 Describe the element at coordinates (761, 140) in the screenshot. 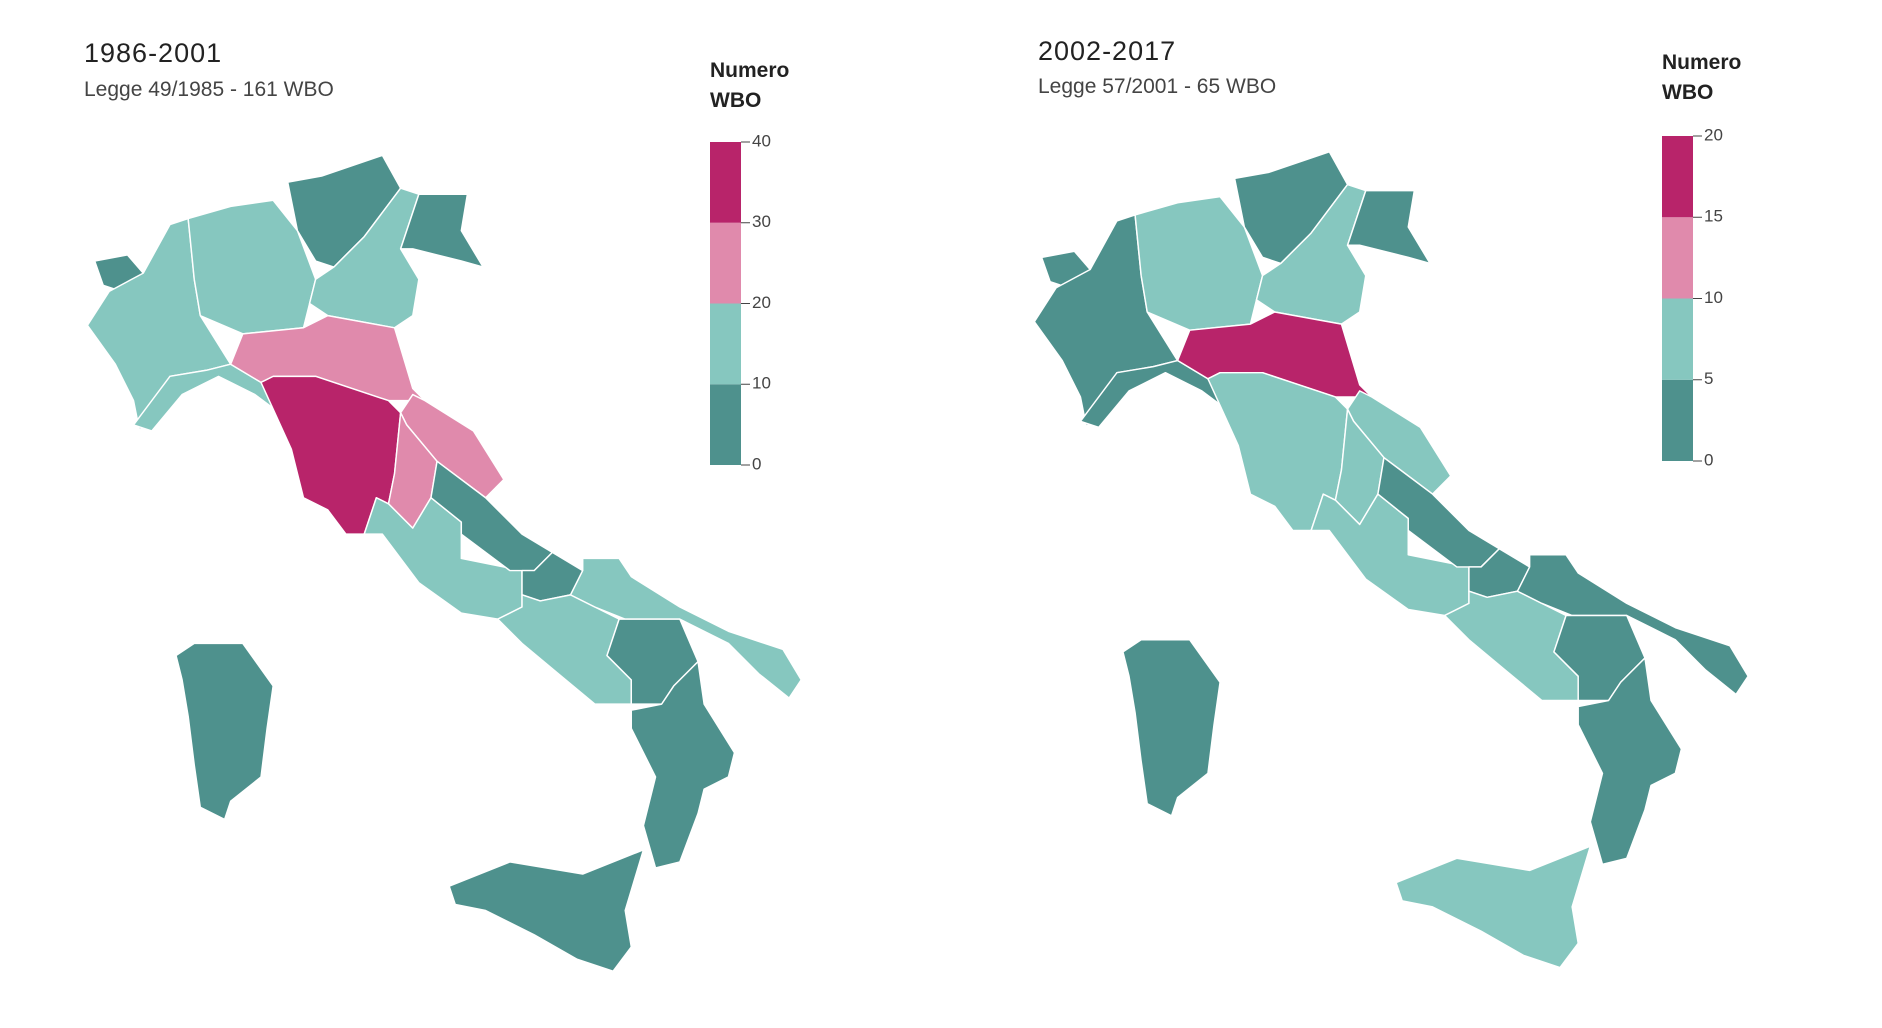

I see `legend-tick-label: 40` at that location.